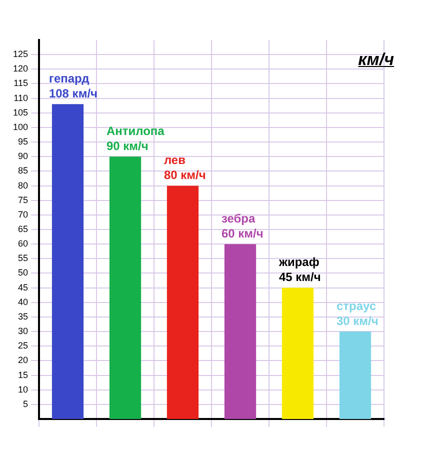 Image resolution: width=424 pixels, height=457 pixels. I want to click on y-tick-label: 85, so click(23, 171).